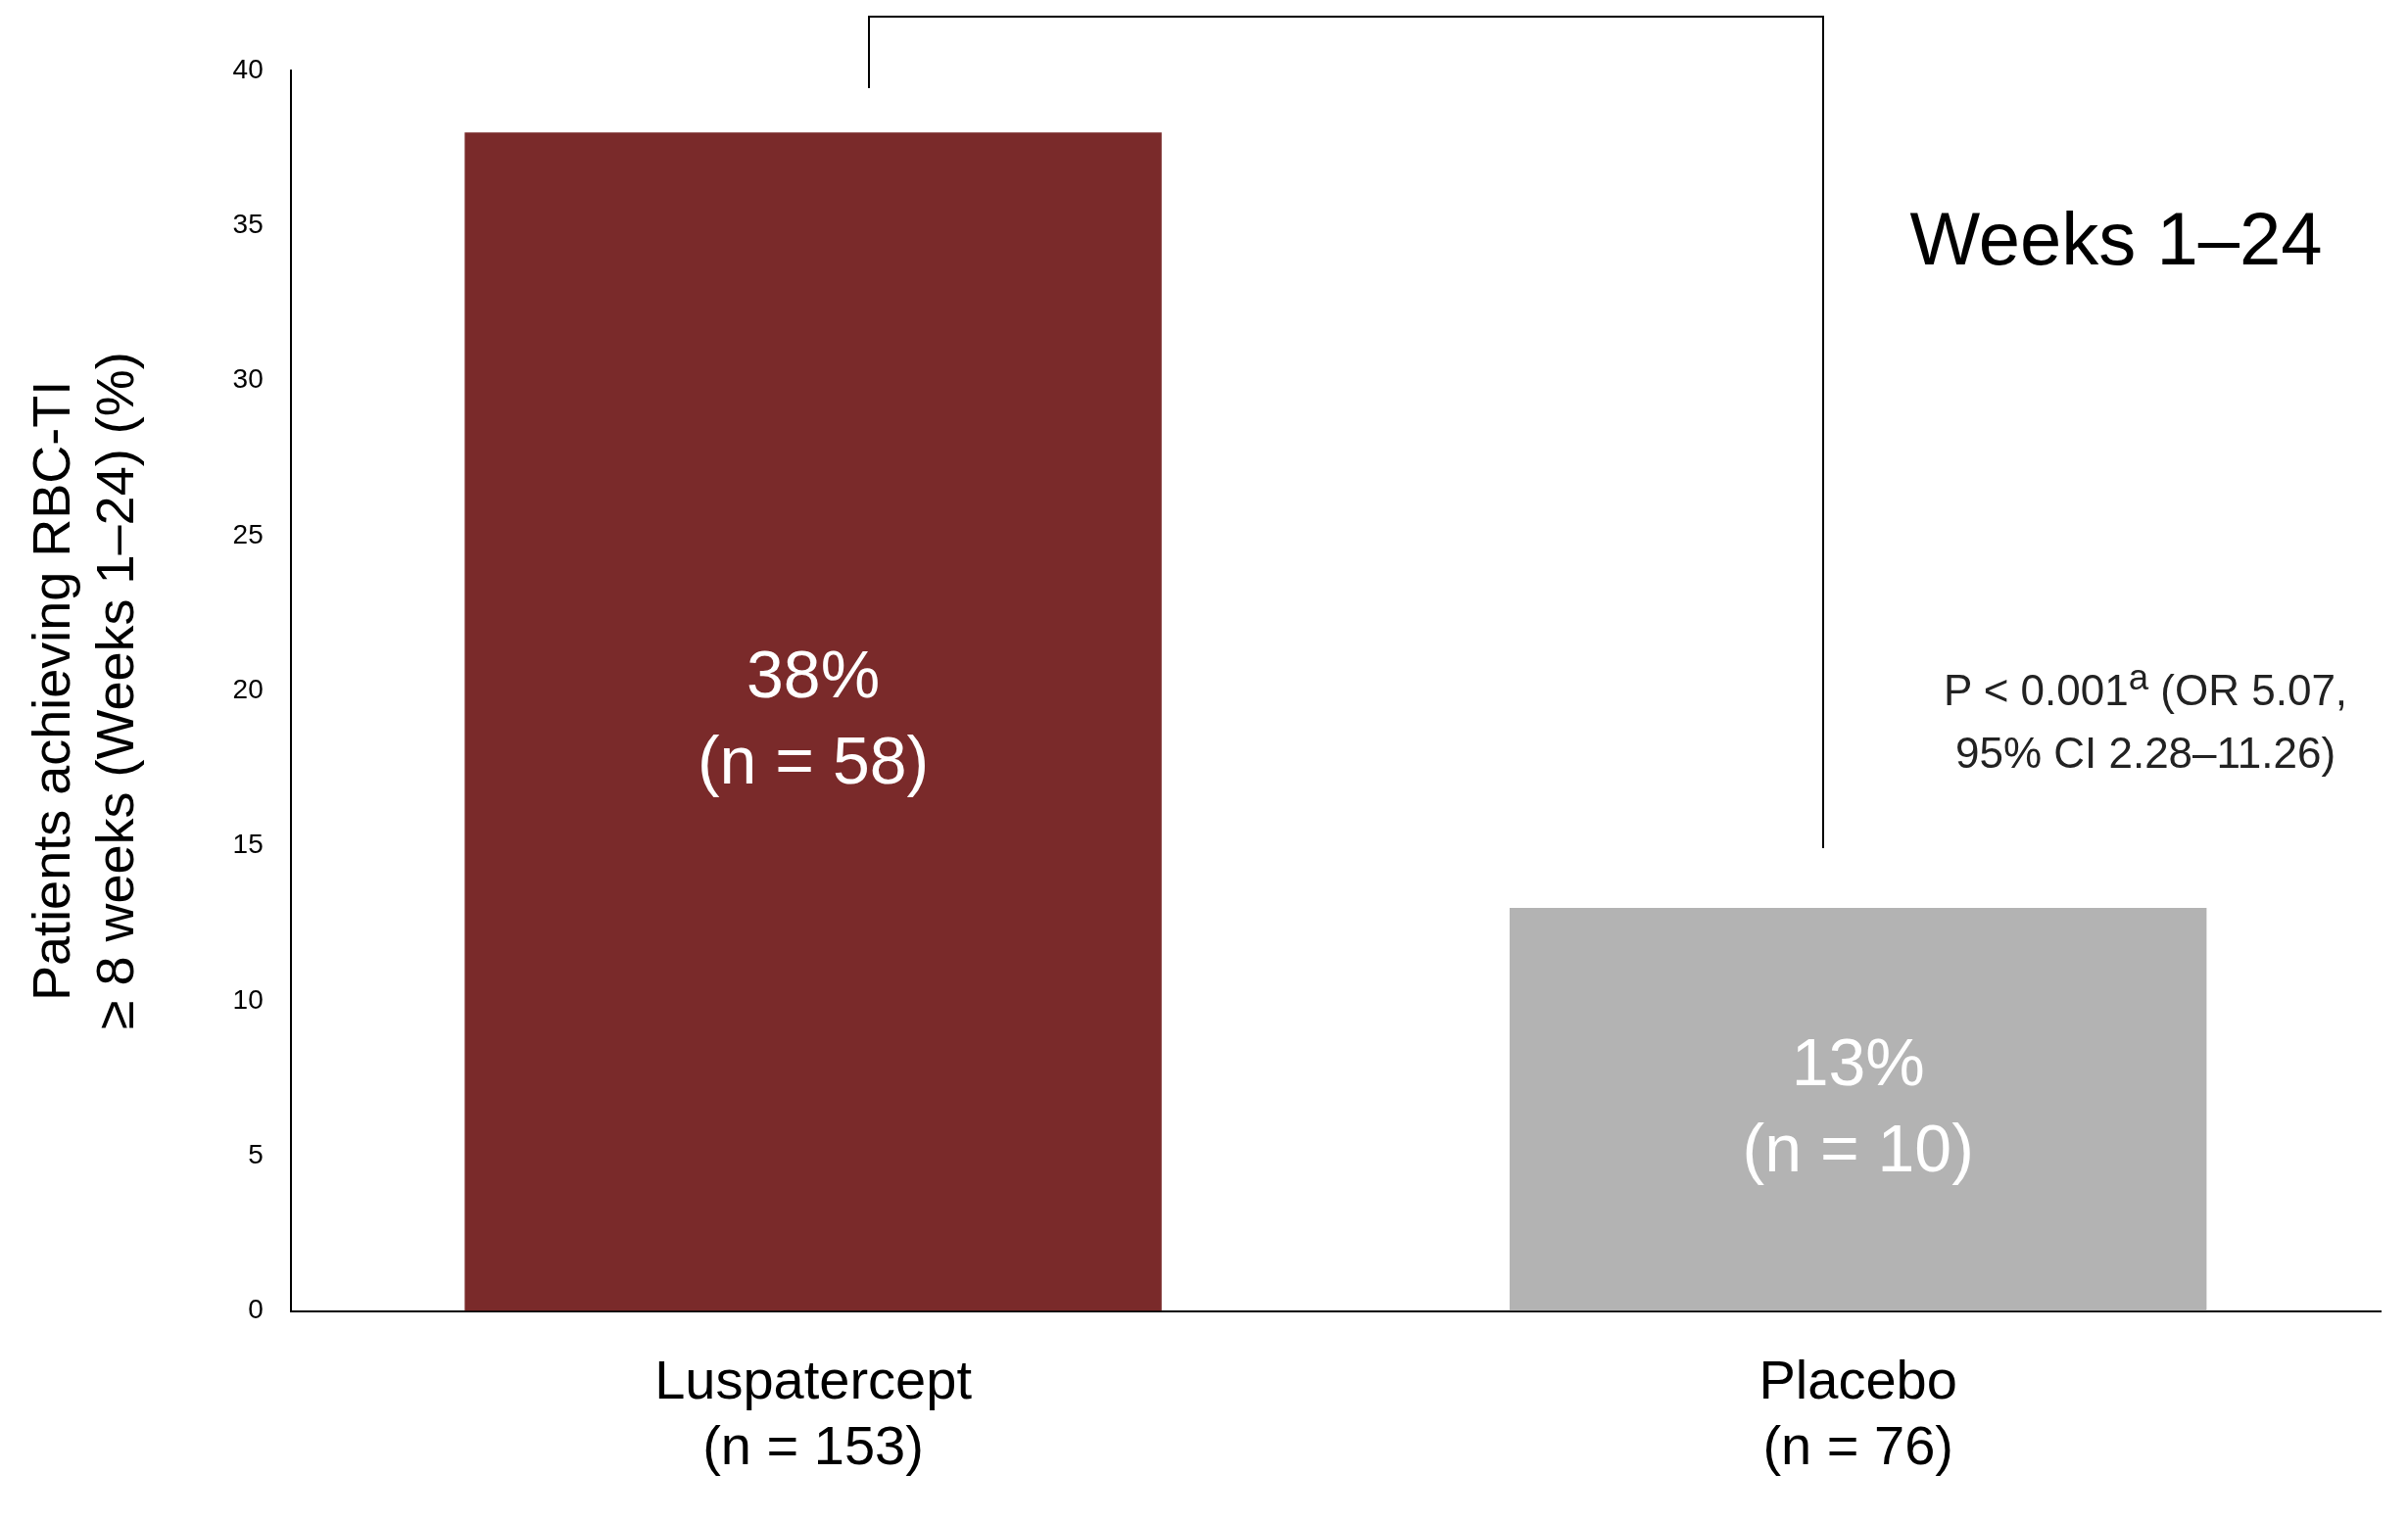 The width and height of the screenshot is (2408, 1521). I want to click on data-label: 13% (n = 10), so click(1858, 1104).